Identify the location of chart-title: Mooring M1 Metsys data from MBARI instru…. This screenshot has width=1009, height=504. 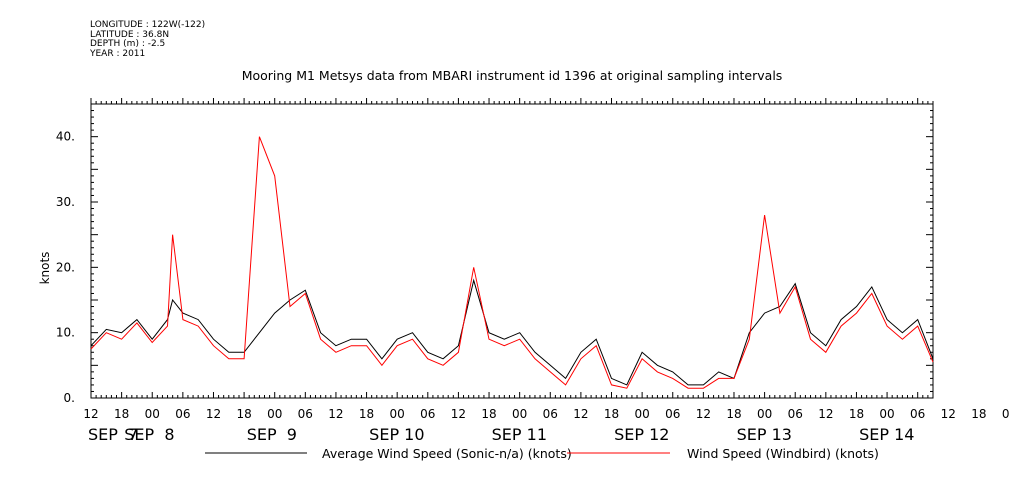
(512, 75).